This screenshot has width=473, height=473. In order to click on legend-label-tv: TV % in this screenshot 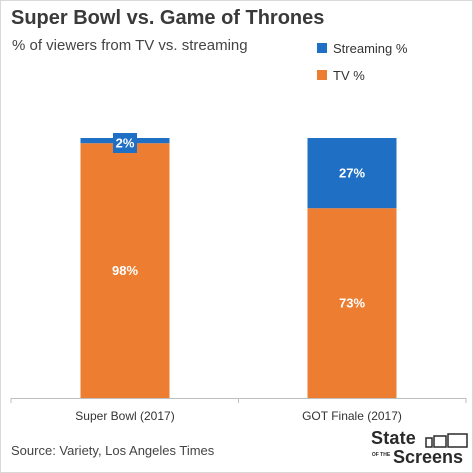, I will do `click(349, 75)`.